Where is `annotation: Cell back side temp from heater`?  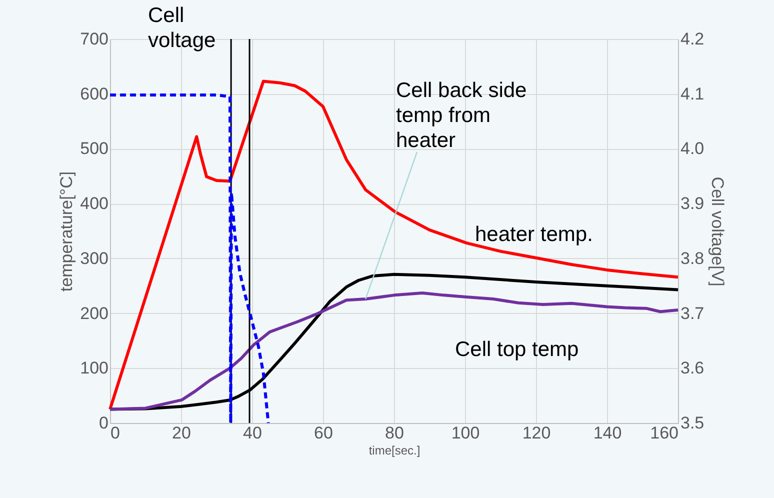 annotation: Cell back side temp from heater is located at coordinates (461, 115).